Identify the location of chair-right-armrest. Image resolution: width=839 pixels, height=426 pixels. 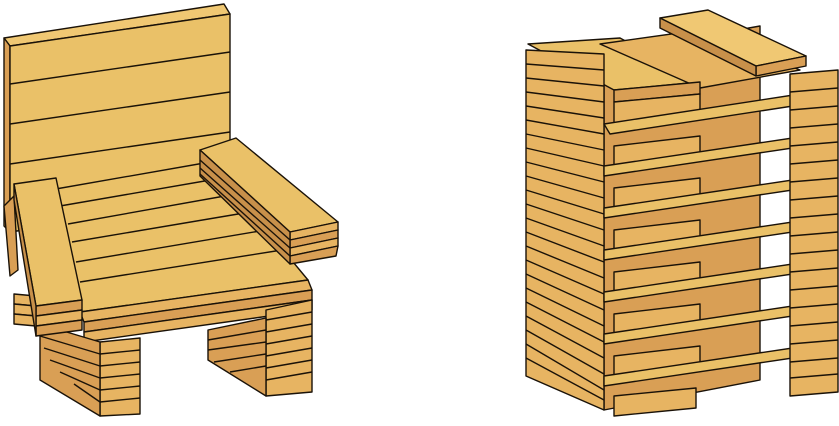
(269, 201).